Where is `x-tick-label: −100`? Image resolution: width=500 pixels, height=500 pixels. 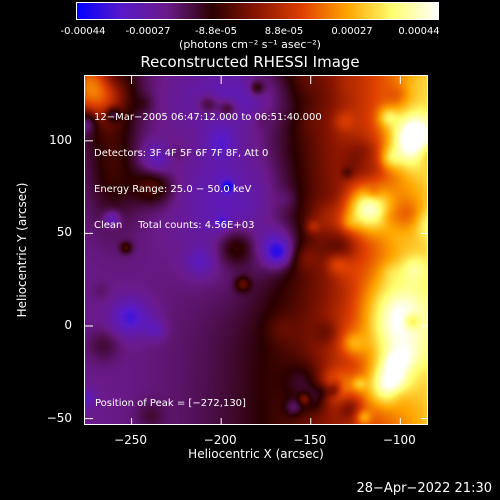 x-tick-label: −100 is located at coordinates (399, 440).